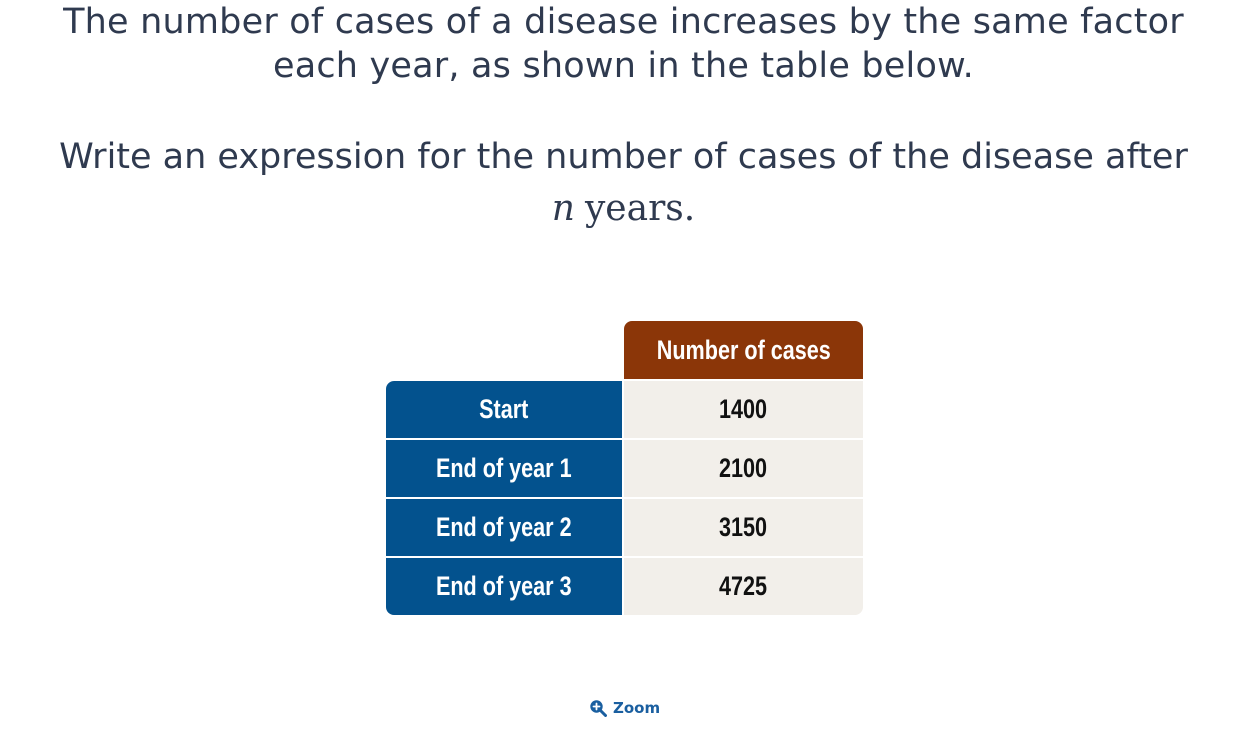 The width and height of the screenshot is (1247, 738). I want to click on row-label: End of year 2, so click(504, 527).